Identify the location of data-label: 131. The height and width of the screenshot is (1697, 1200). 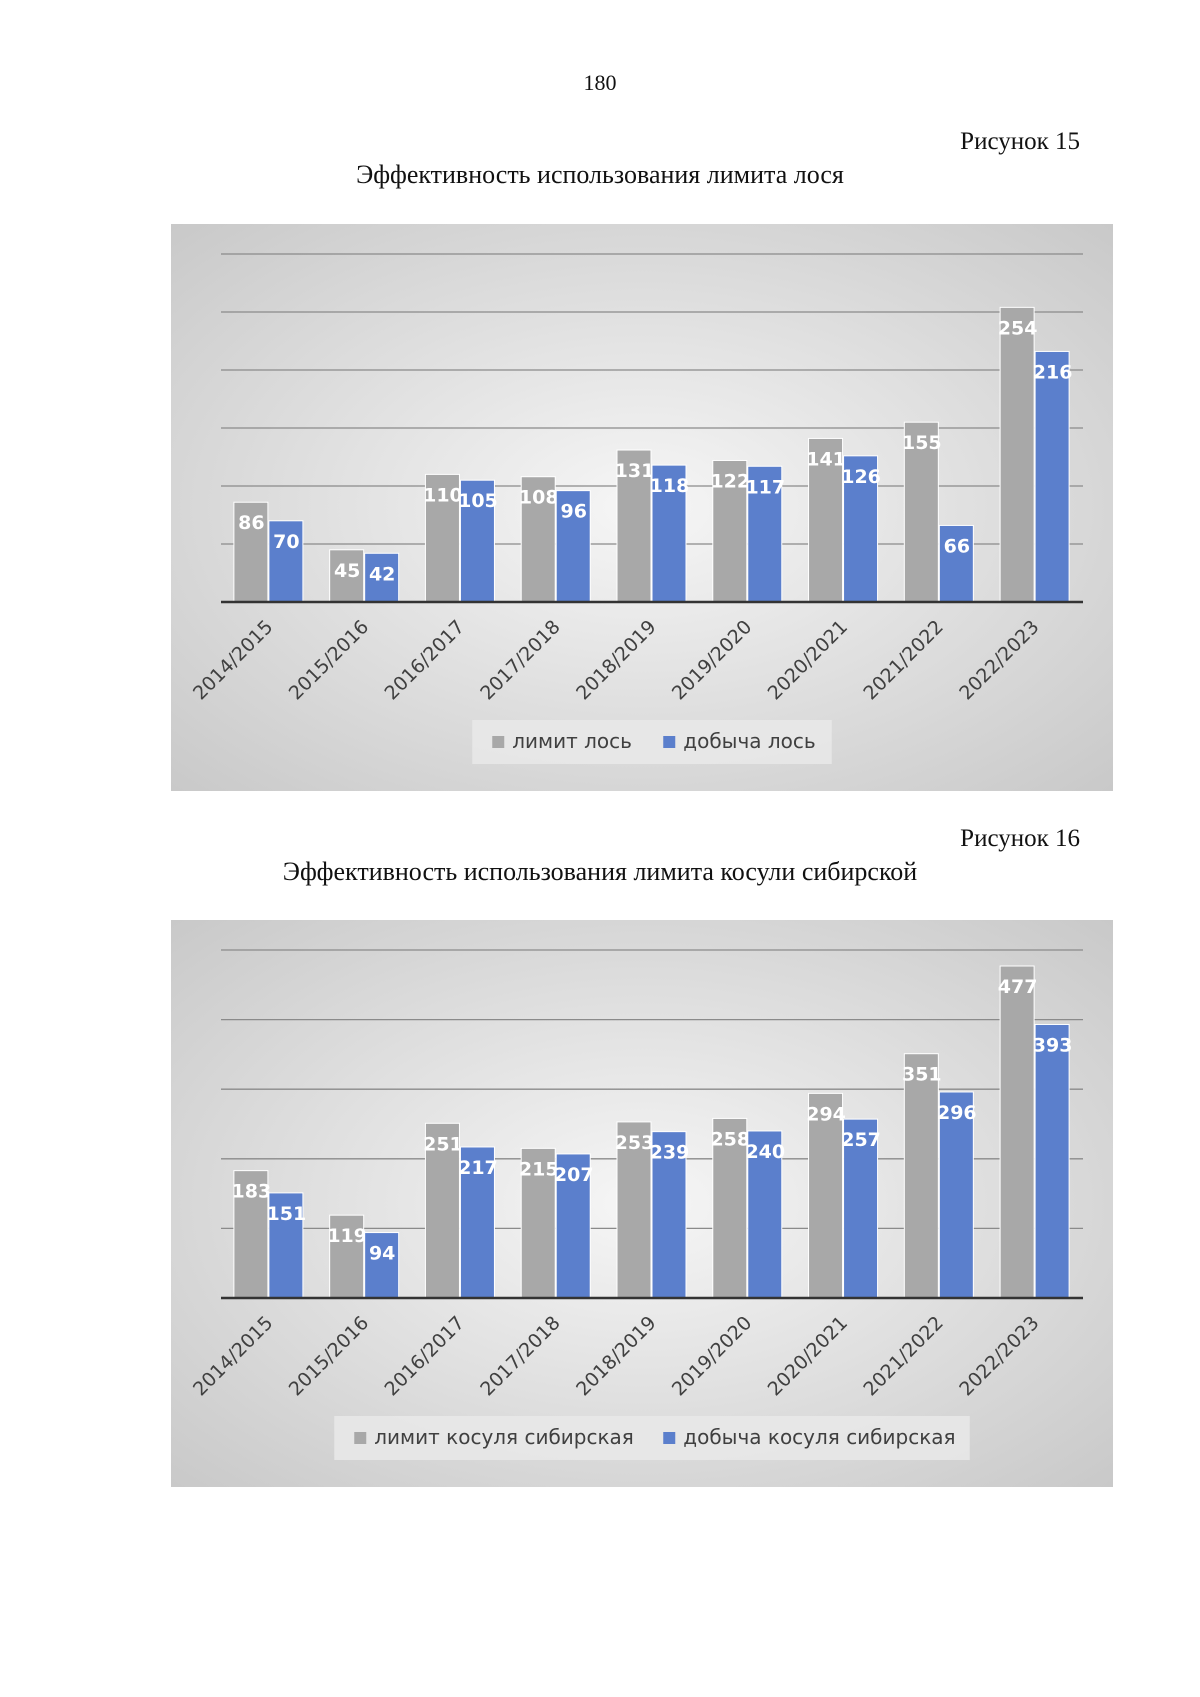
(635, 471).